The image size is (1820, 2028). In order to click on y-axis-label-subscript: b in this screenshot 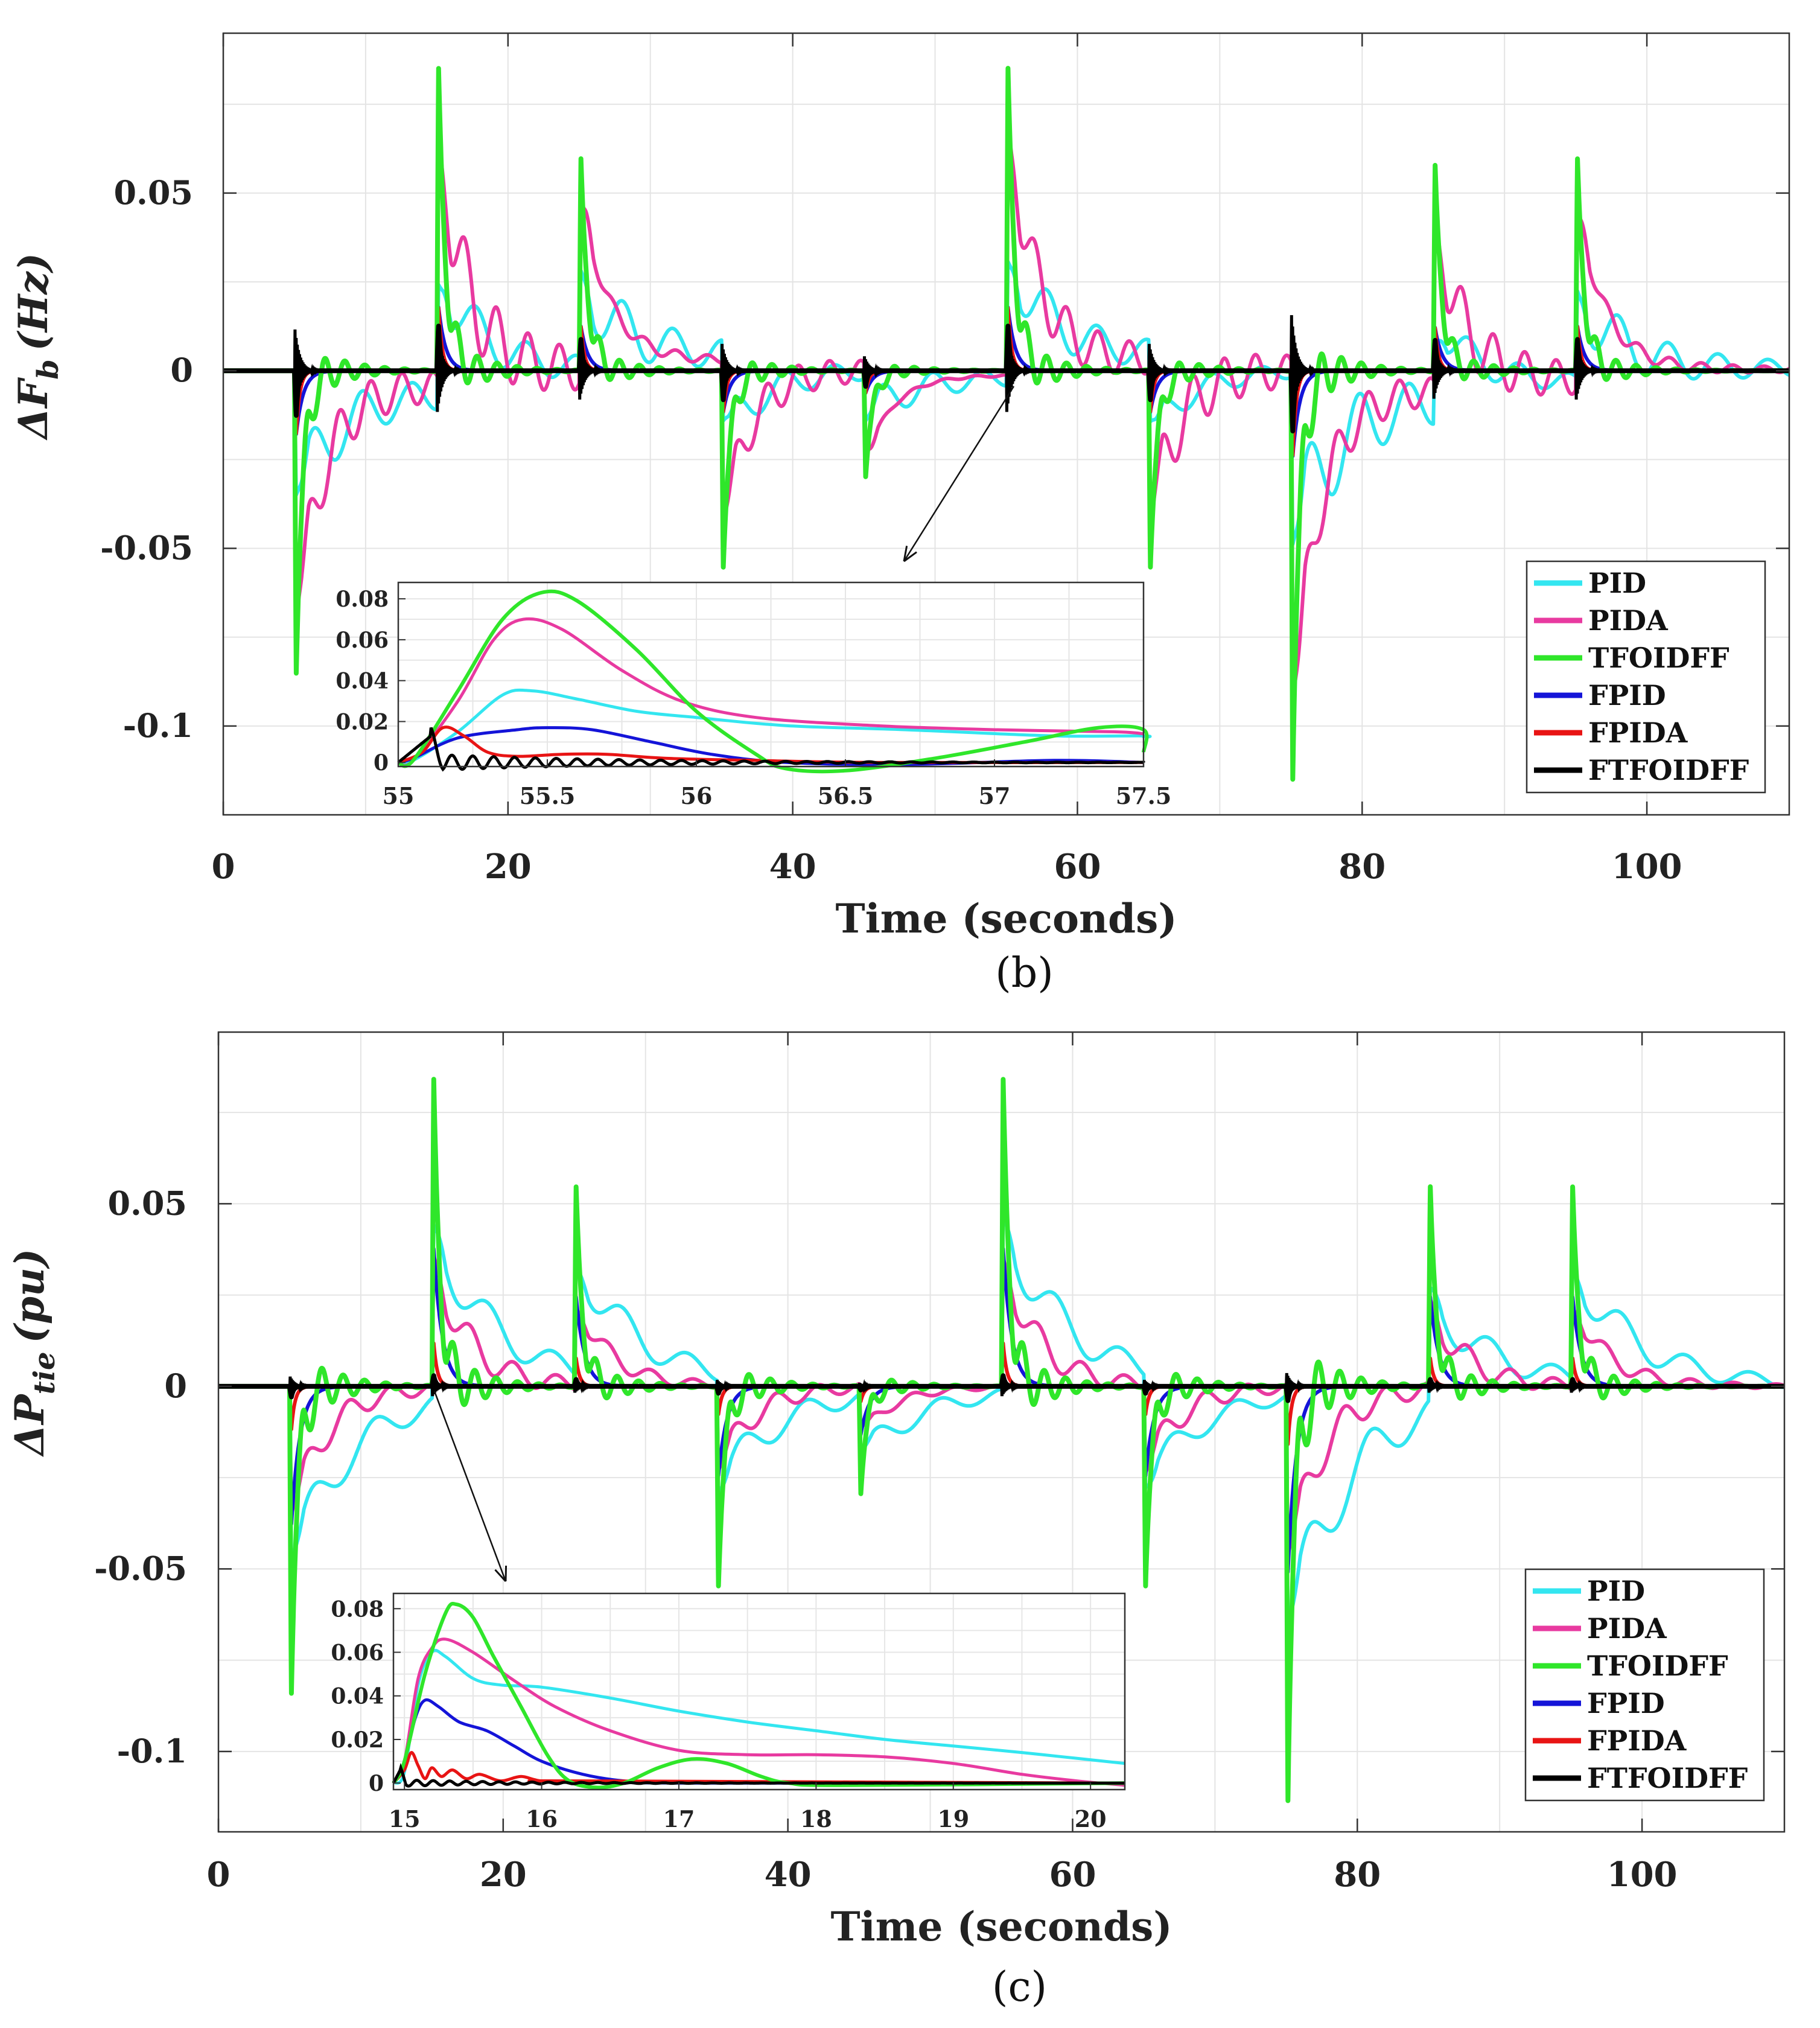, I will do `click(48, 369)`.